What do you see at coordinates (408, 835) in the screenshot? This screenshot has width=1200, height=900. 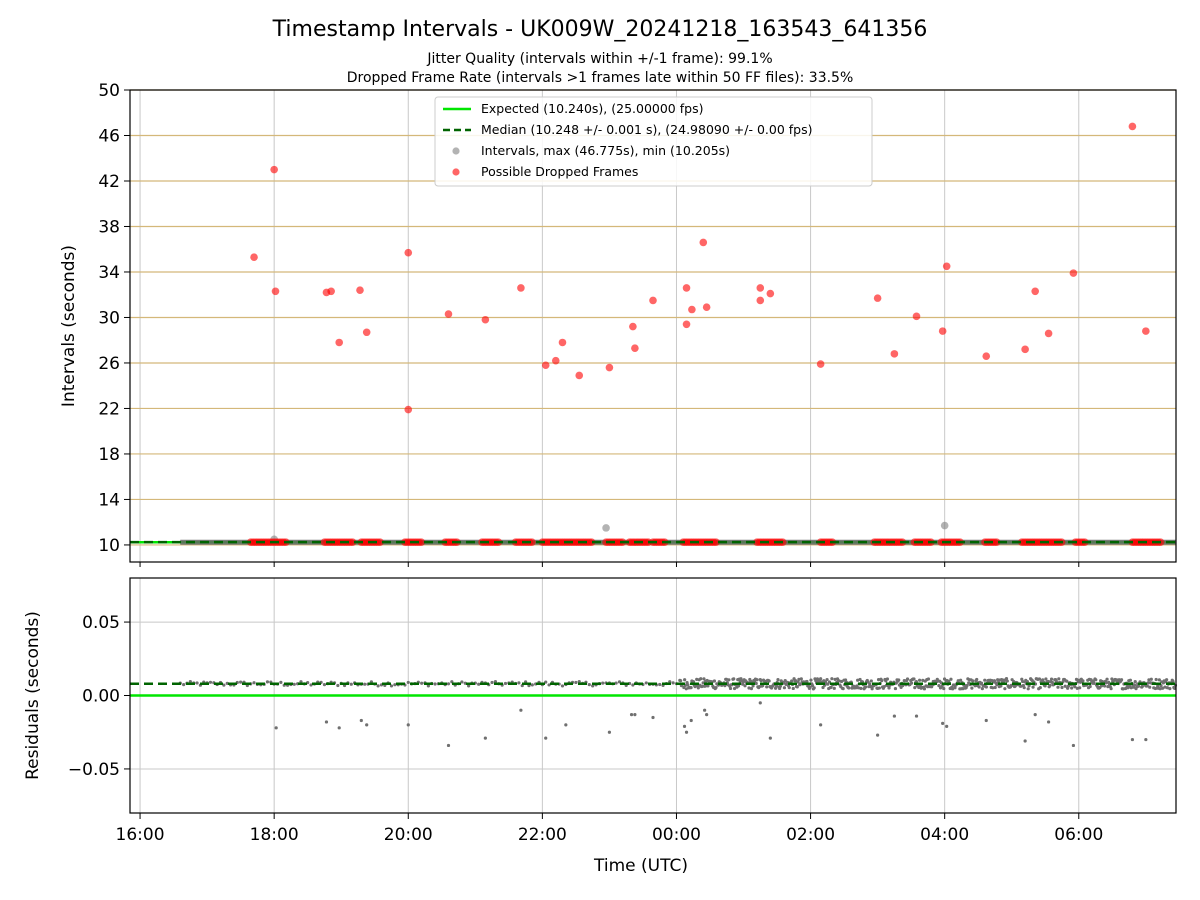 I see `bottom-xtick-label: 20:00` at bounding box center [408, 835].